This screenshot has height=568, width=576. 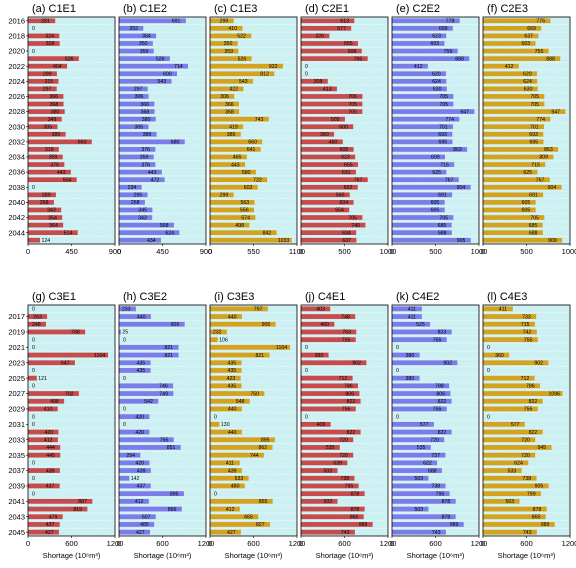 I want to click on bar-value-label: 652, so click(x=348, y=188).